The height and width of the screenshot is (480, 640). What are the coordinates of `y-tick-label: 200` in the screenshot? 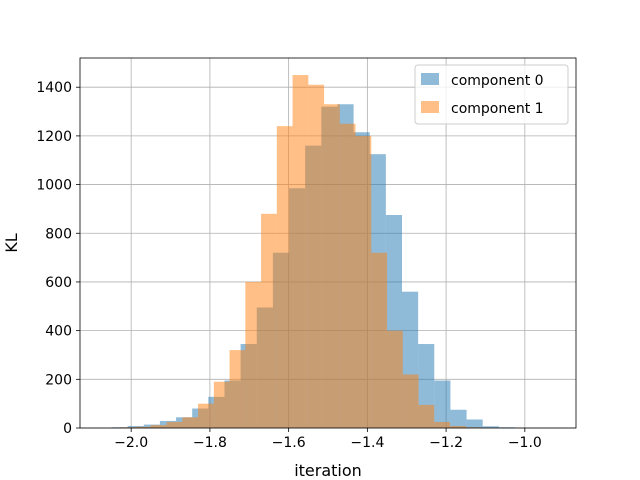 It's located at (58, 380).